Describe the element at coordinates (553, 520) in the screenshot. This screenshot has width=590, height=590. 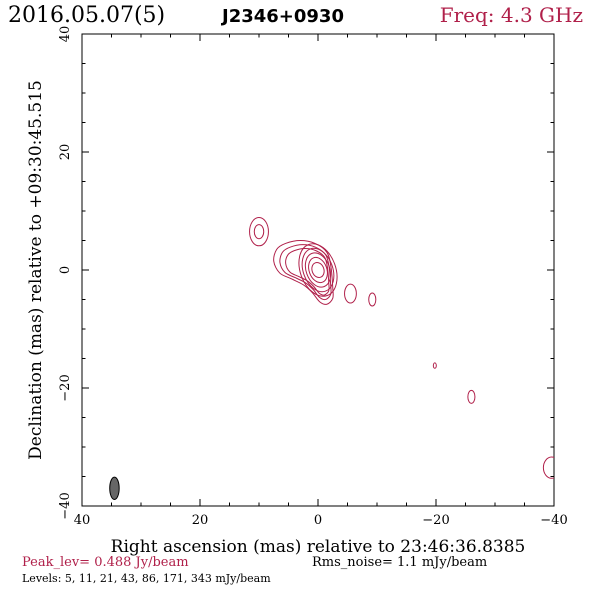
I see `x-tick-label: −40` at that location.